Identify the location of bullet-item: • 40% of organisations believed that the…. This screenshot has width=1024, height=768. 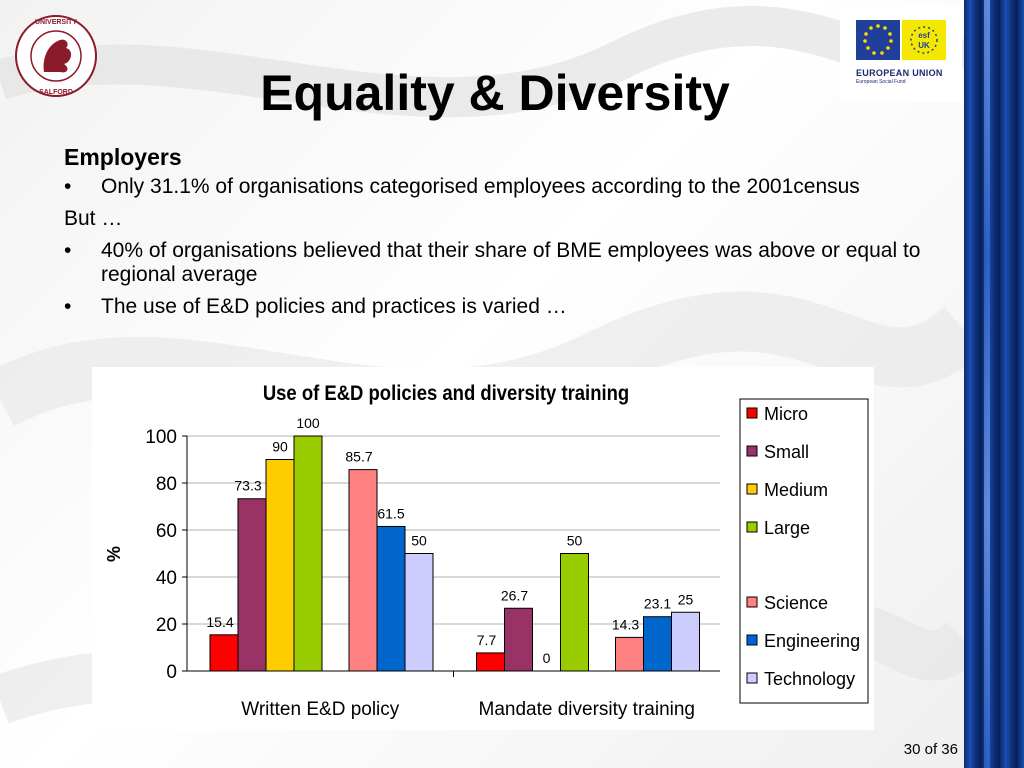
(494, 263).